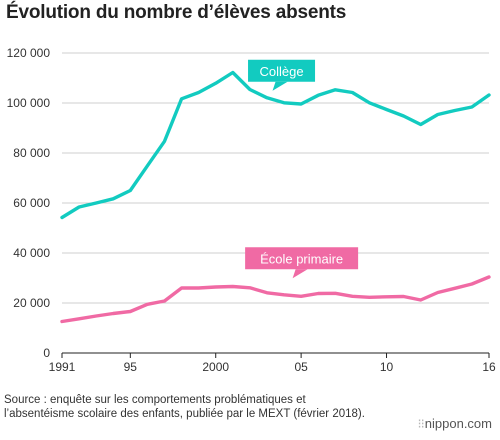  Describe the element at coordinates (280, 86) in the screenshot. I see `label-college-pointer` at that location.